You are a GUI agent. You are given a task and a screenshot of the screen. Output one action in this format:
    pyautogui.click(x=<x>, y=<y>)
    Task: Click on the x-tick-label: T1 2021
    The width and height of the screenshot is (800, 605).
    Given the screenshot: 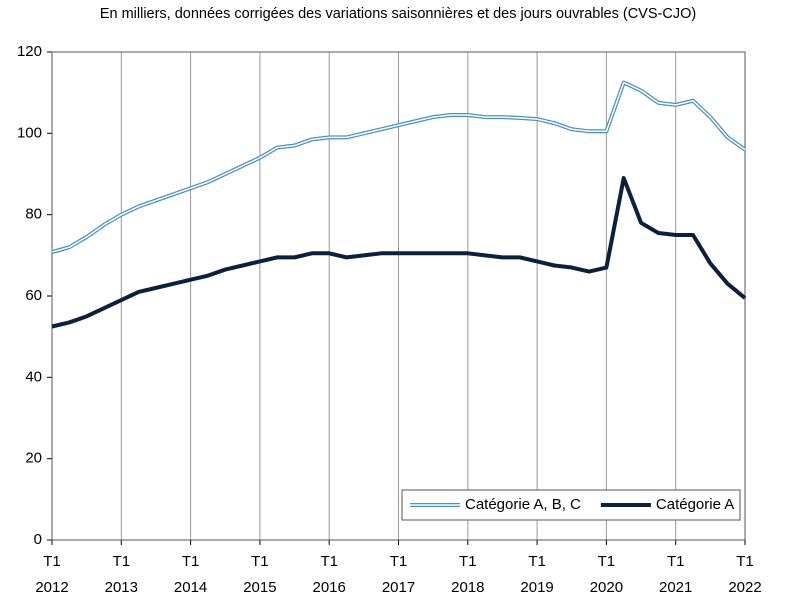 What is the action you would take?
    pyautogui.click(x=675, y=574)
    